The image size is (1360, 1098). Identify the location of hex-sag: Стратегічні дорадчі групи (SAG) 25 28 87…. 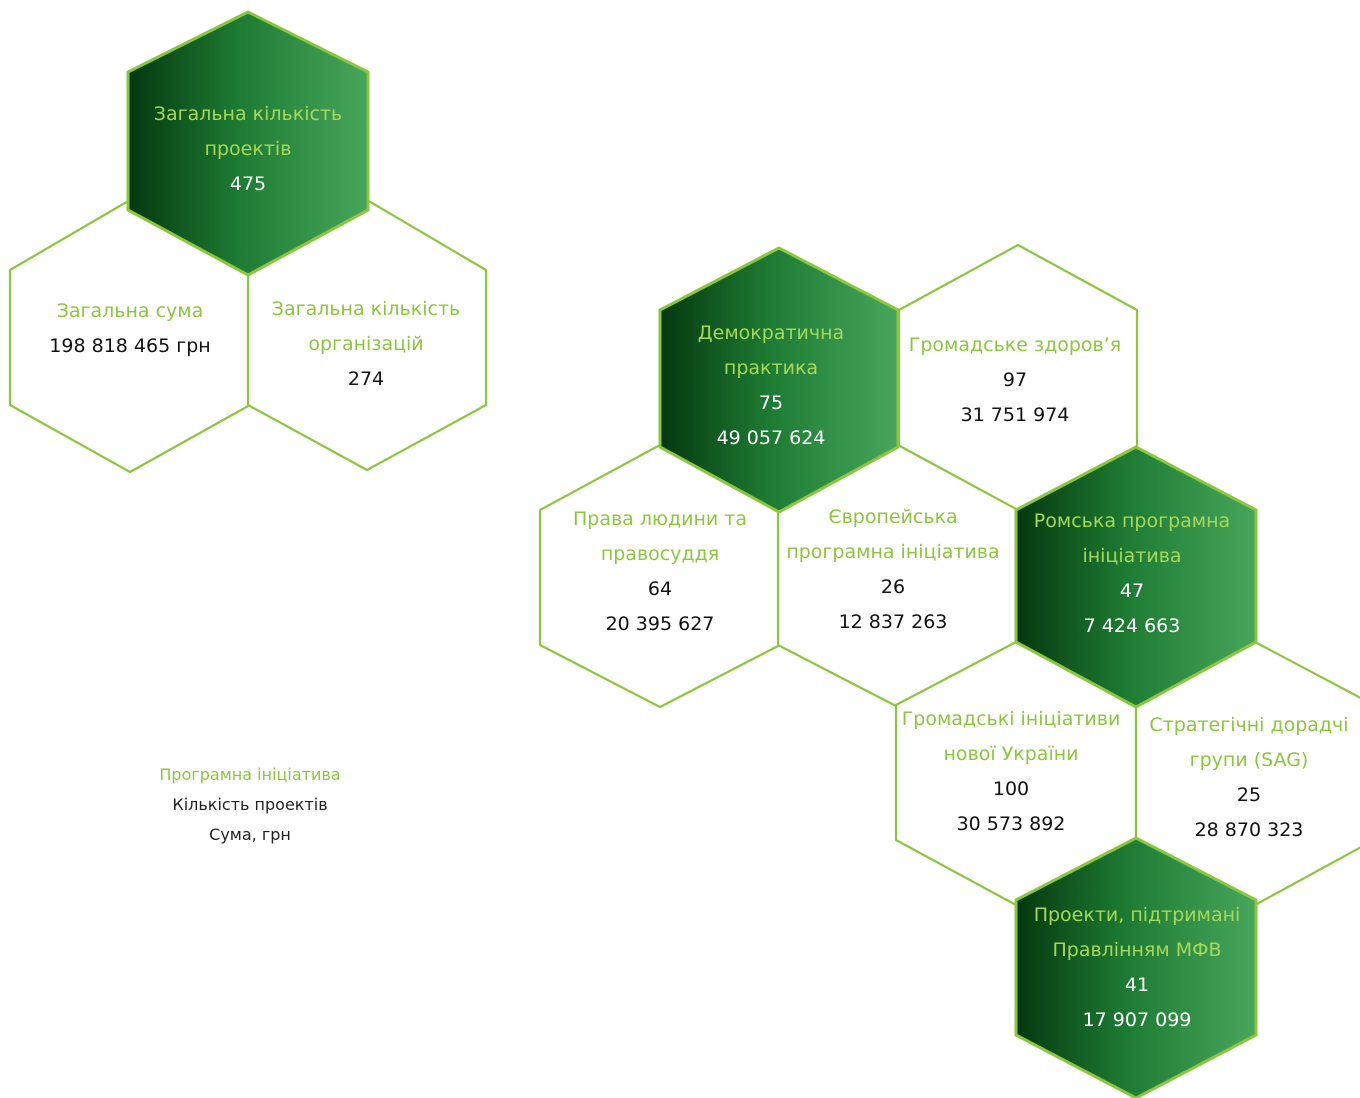
(1249, 778).